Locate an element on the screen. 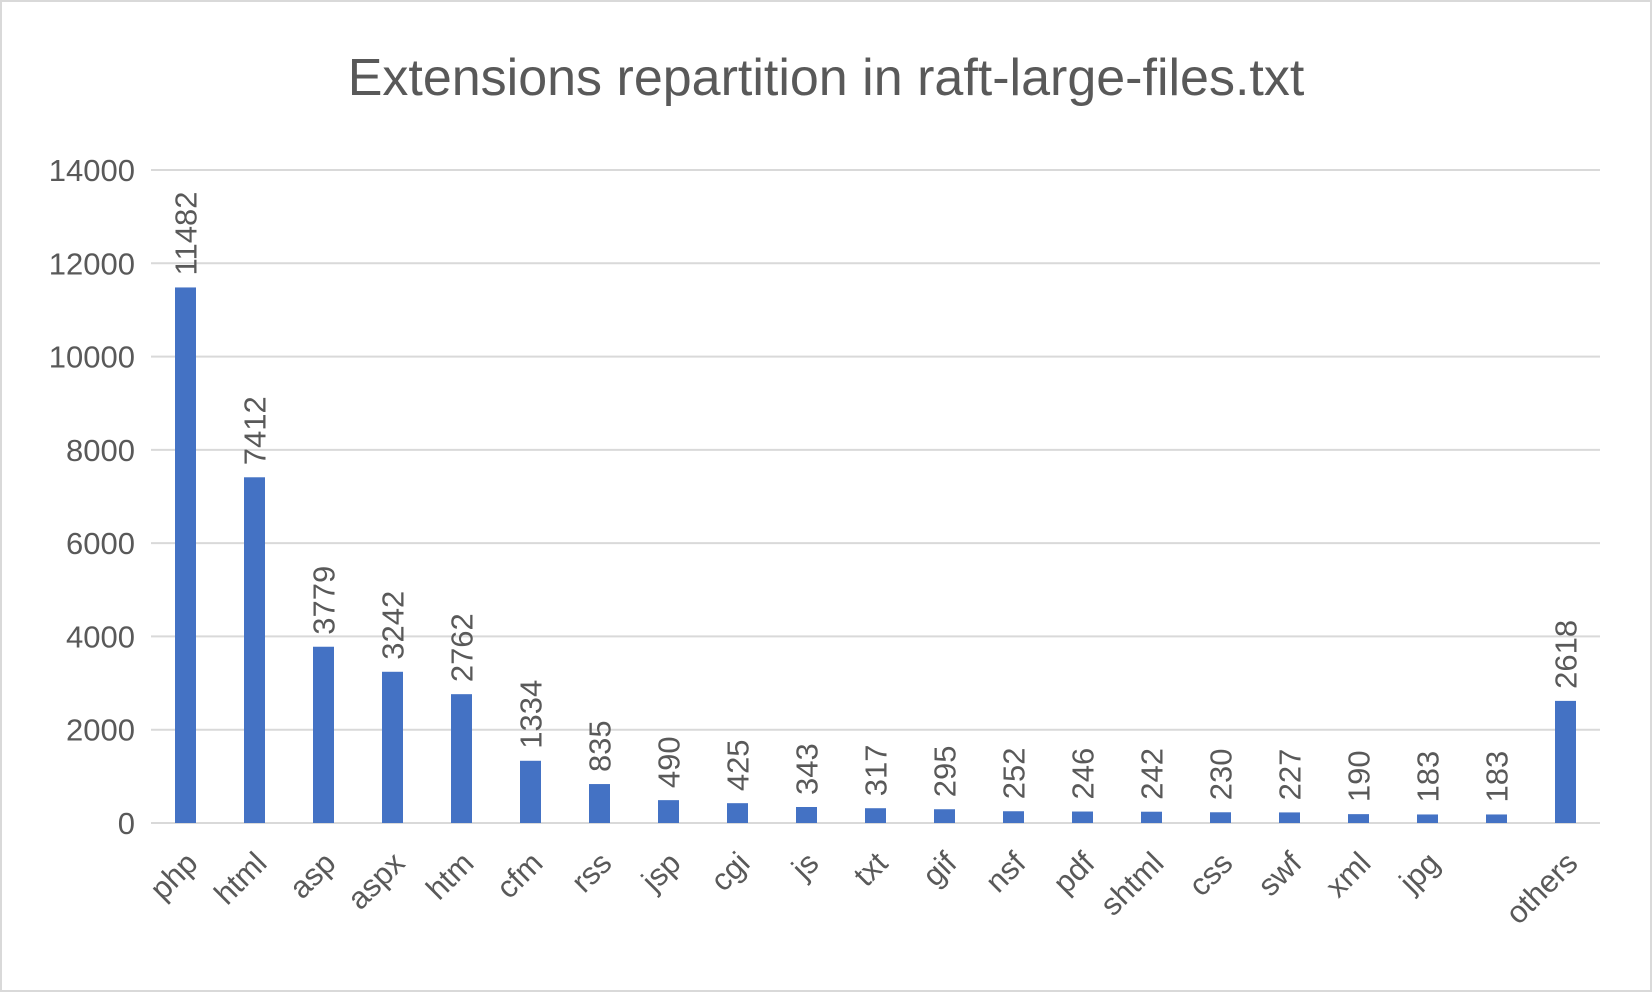  data-label: 343 is located at coordinates (807, 769).